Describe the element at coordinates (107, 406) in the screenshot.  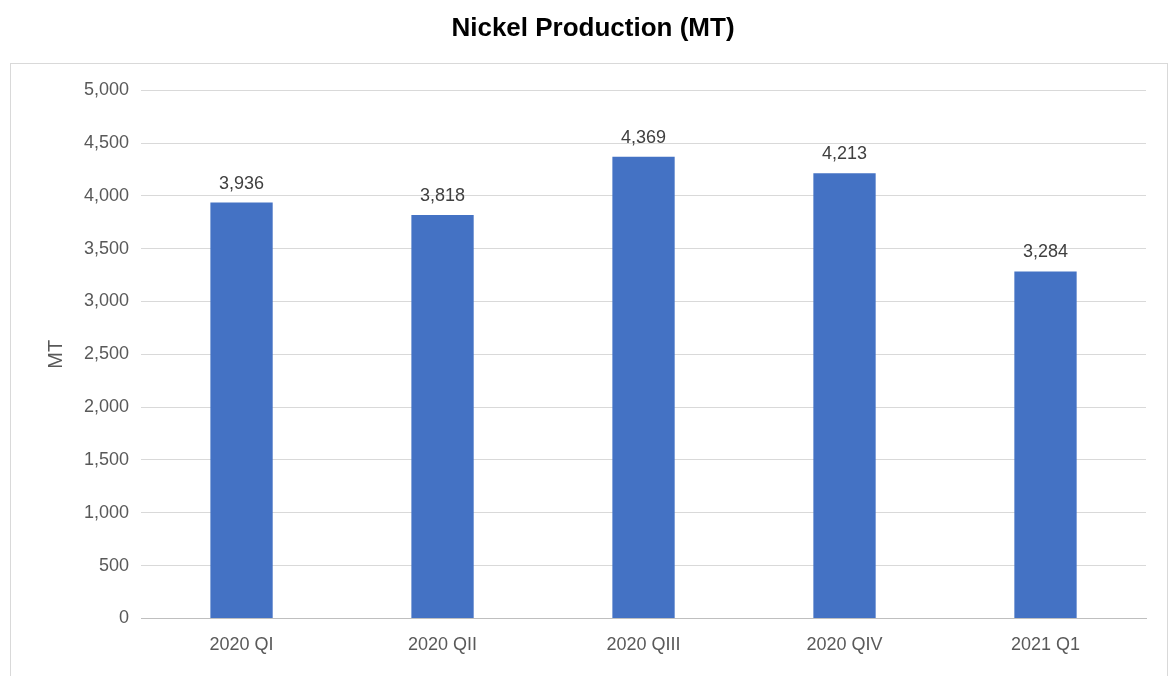
I see `y-tick-label: 2,000` at that location.